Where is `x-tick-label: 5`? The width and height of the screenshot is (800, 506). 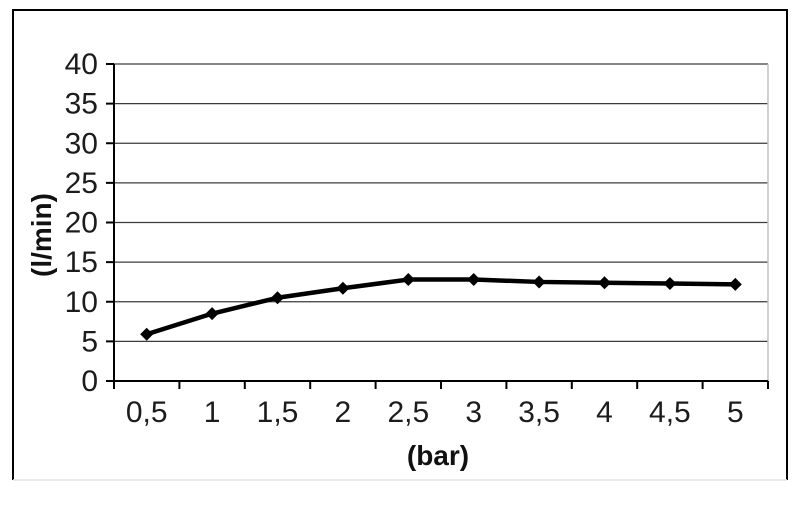
x-tick-label: 5 is located at coordinates (735, 412).